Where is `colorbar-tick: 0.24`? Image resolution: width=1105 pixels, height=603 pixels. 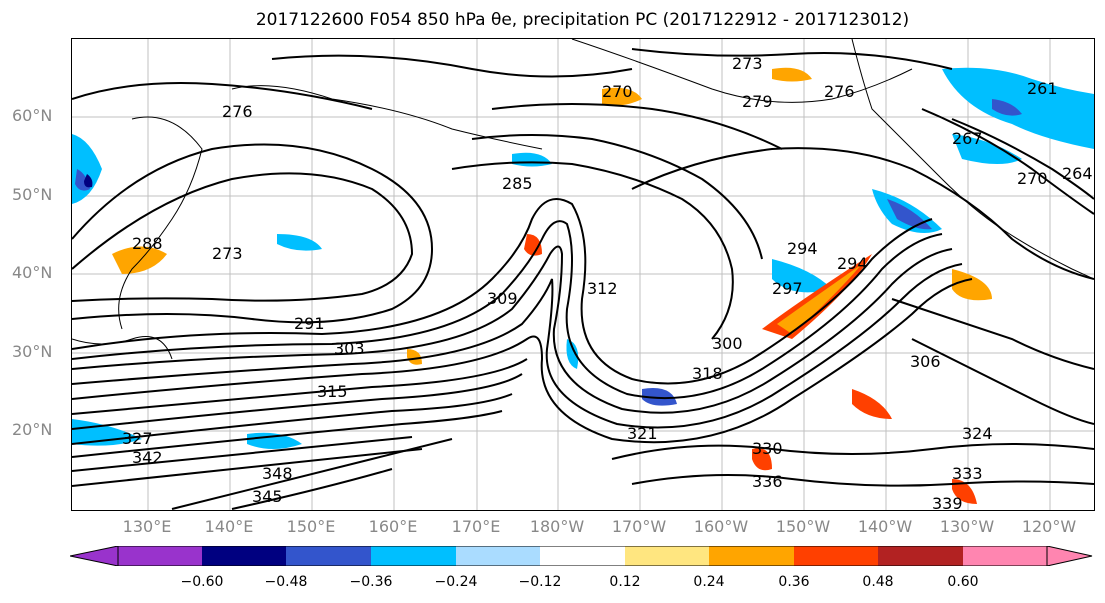
colorbar-tick: 0.24 is located at coordinates (709, 582).